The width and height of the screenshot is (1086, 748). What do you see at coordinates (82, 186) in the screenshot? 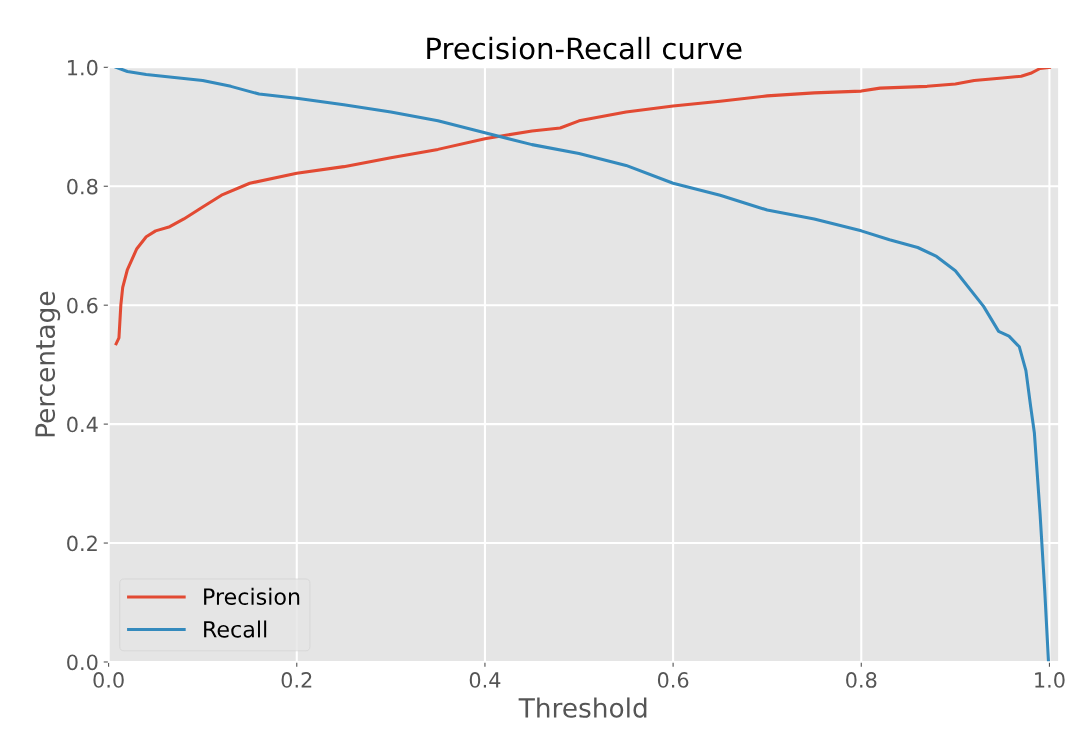
I see `y-tick-label: 0.8` at bounding box center [82, 186].